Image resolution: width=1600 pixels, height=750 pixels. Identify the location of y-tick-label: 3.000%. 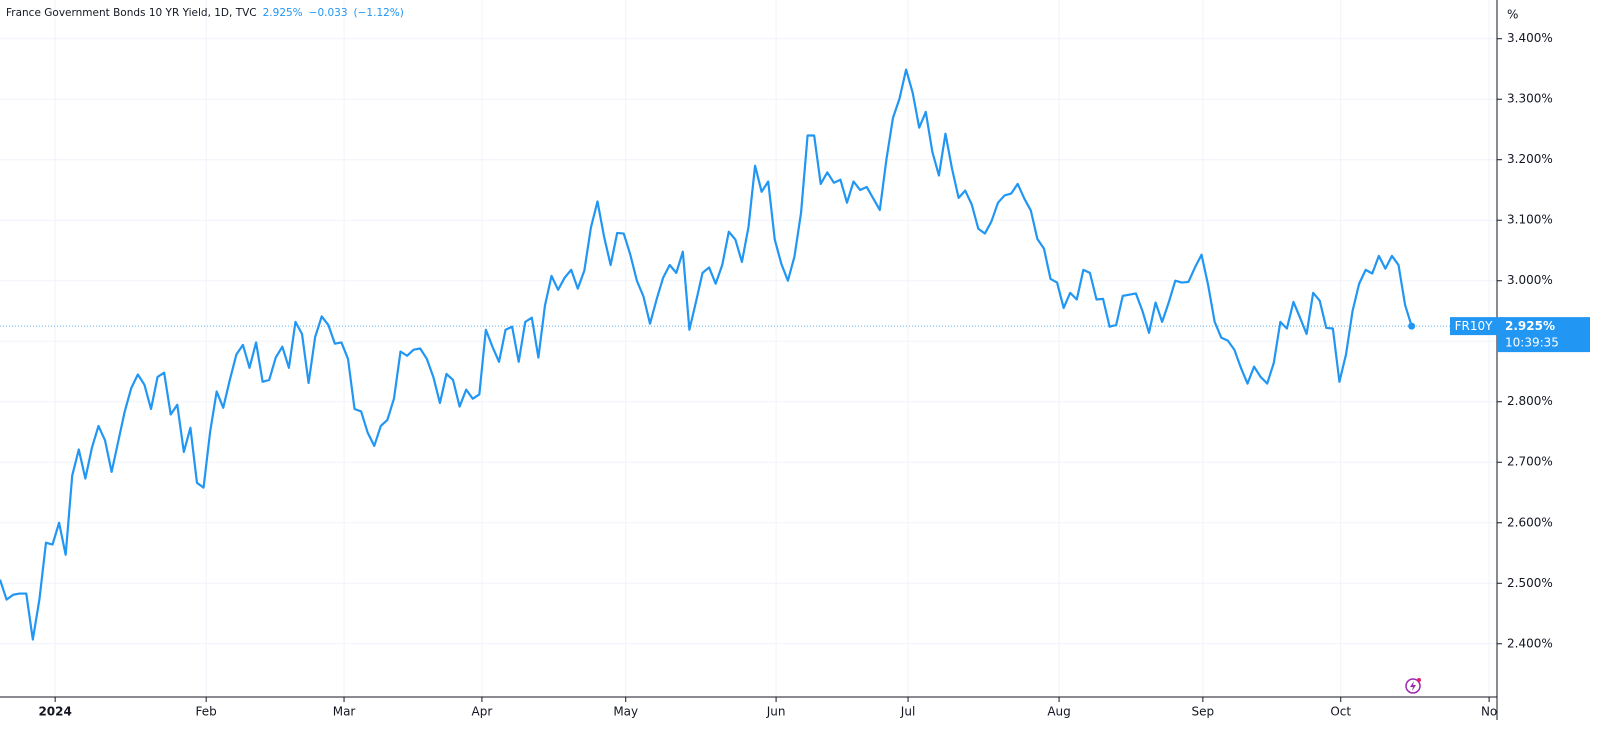
(1530, 280).